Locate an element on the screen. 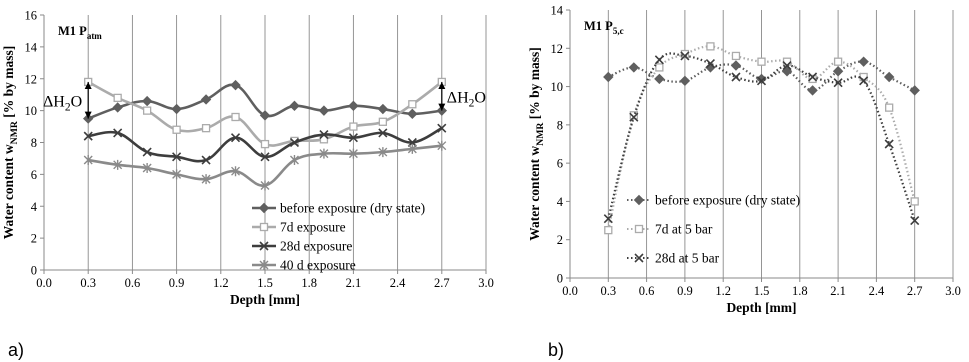  annotation: ΔH2O is located at coordinates (462, 96).